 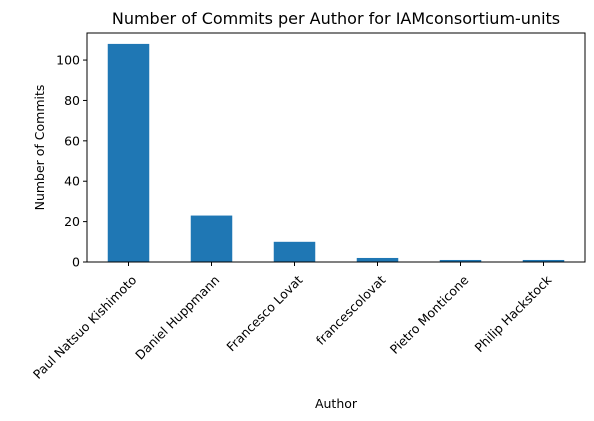 I want to click on x-tick-label-2: Francesco Lovat, so click(x=264, y=313).